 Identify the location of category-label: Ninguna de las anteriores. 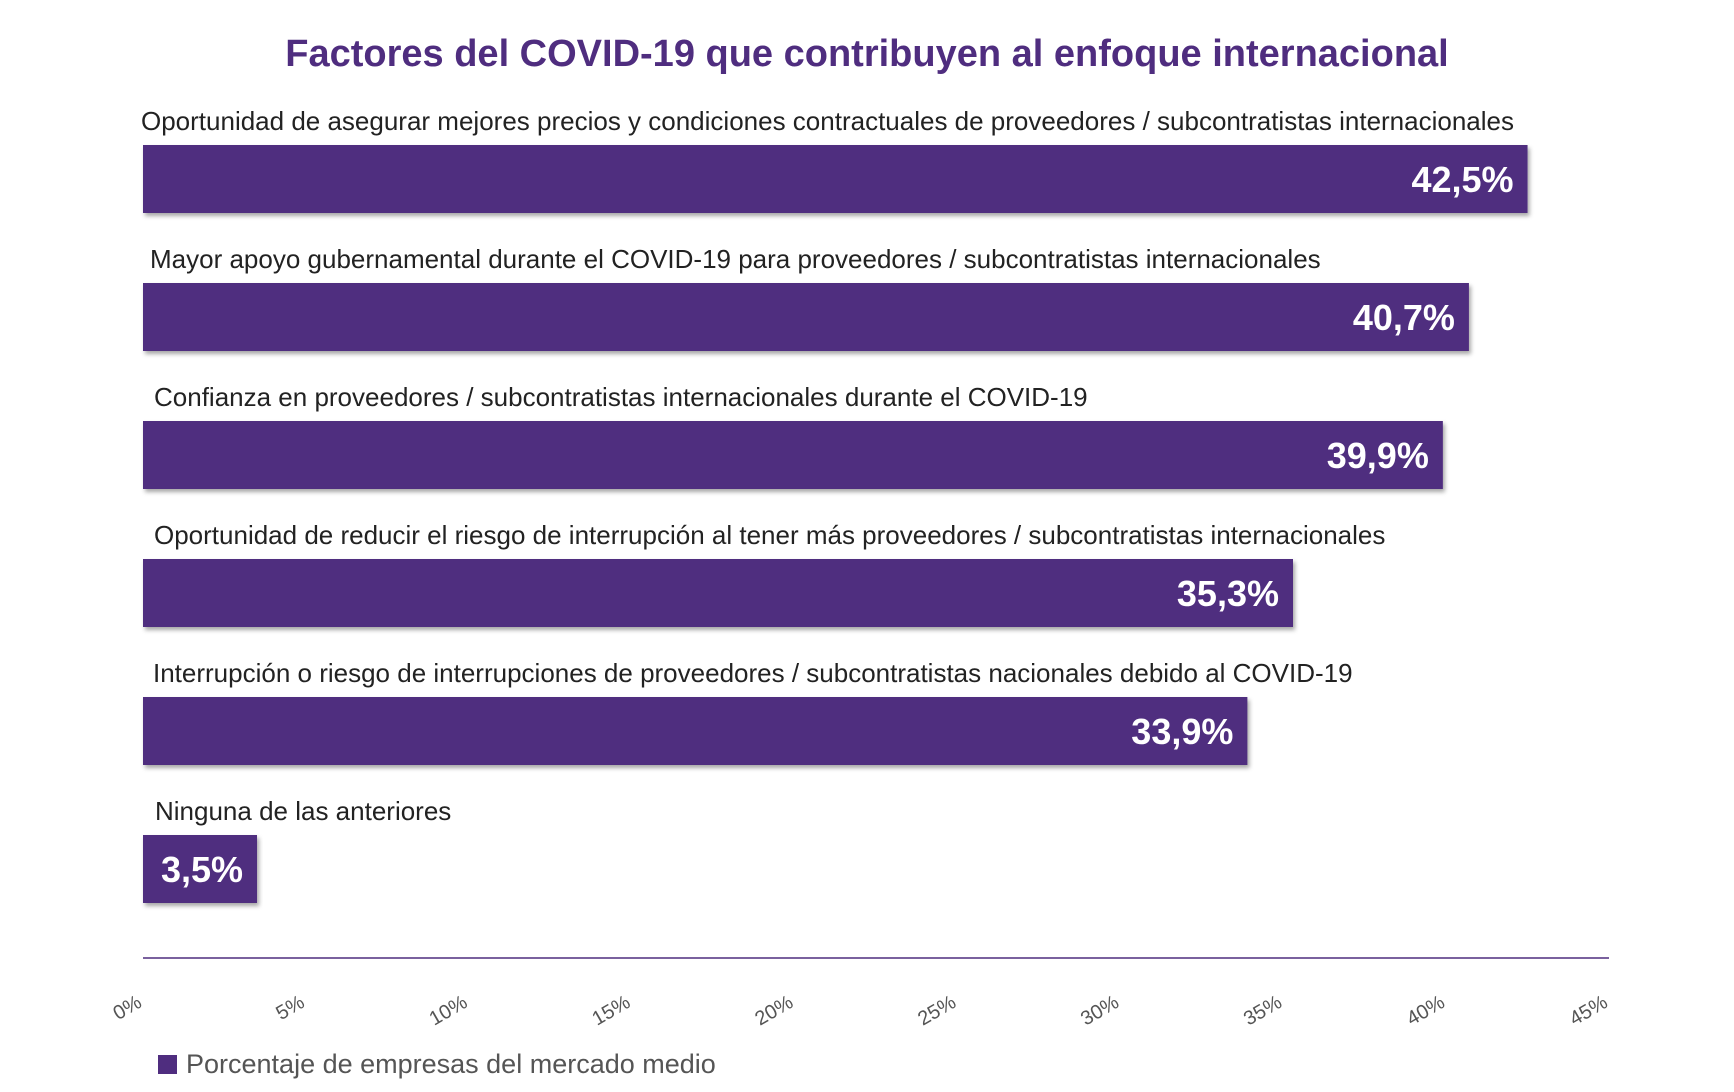
(303, 811).